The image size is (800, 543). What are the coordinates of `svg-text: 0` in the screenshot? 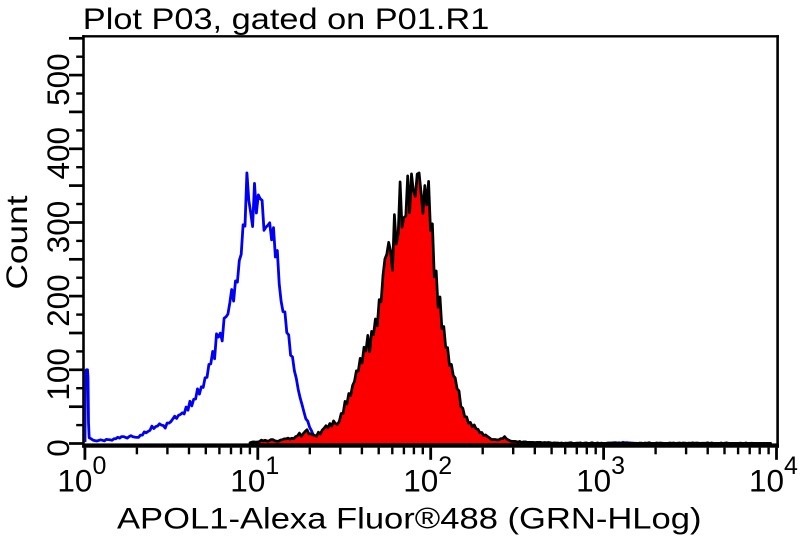 It's located at (58, 448).